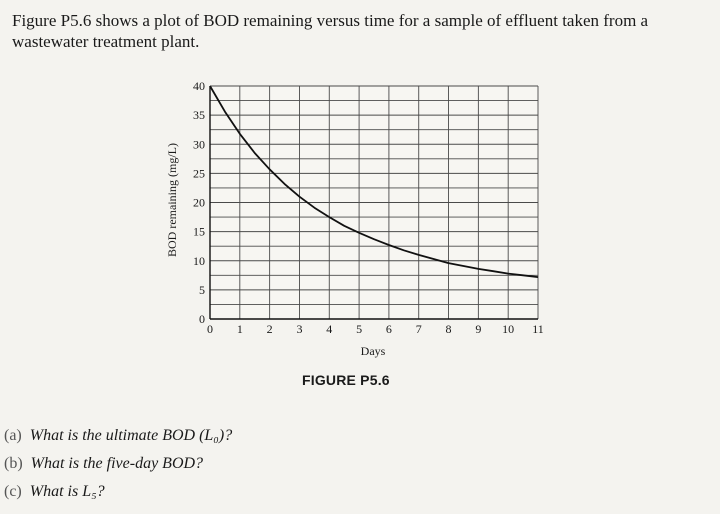  Describe the element at coordinates (13, 435) in the screenshot. I see `question-a-marker: (a)` at that location.